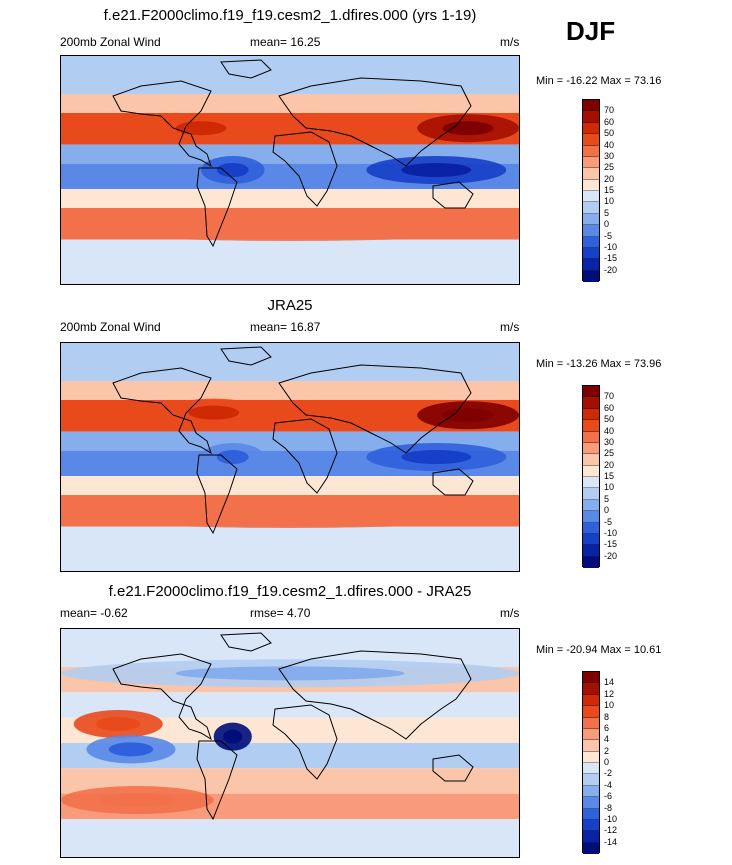 The image size is (732, 865). I want to click on panel-2-minmax: Min = -13.26 Max = 73.96, so click(599, 364).